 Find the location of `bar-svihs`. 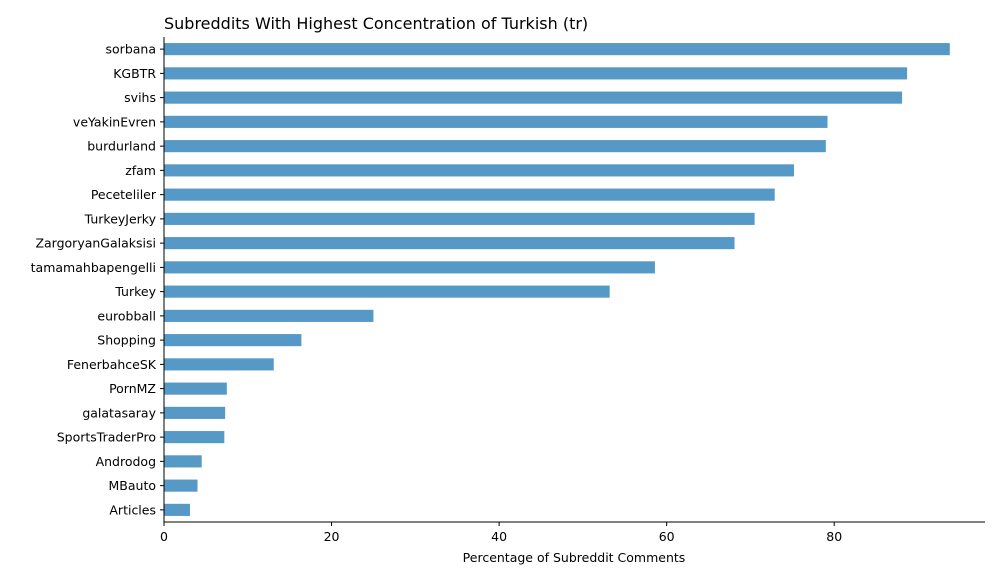

bar-svihs is located at coordinates (533, 97).